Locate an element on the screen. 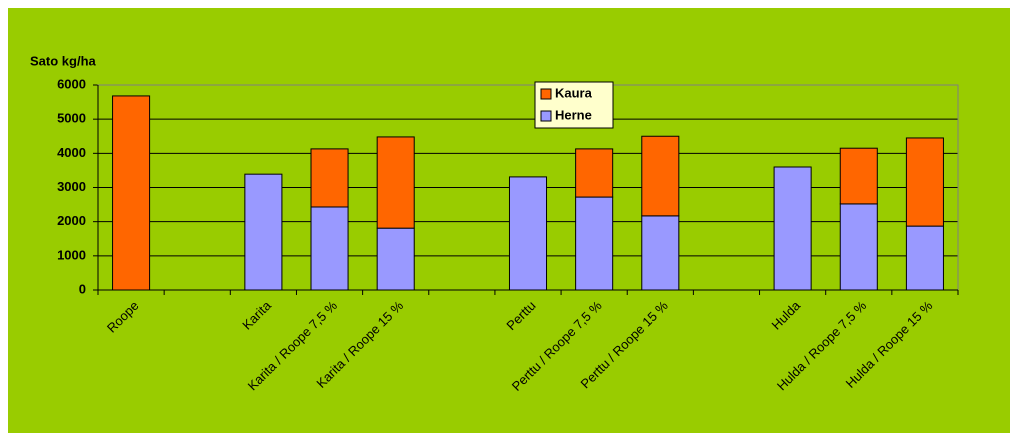 Image resolution: width=1018 pixels, height=441 pixels. y-tick-label: 5000 is located at coordinates (71, 118).